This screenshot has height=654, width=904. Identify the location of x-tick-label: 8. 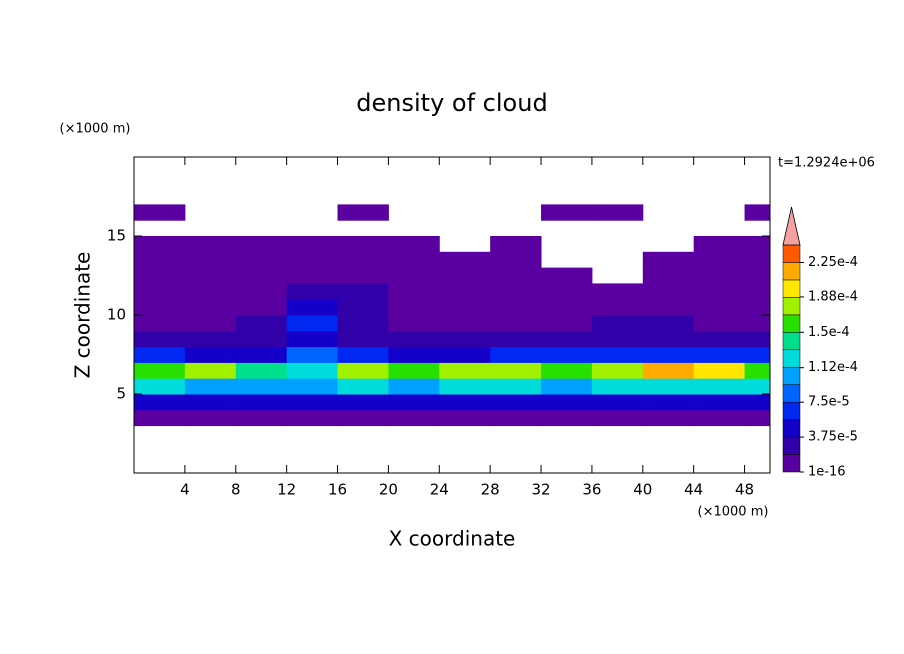
(236, 490).